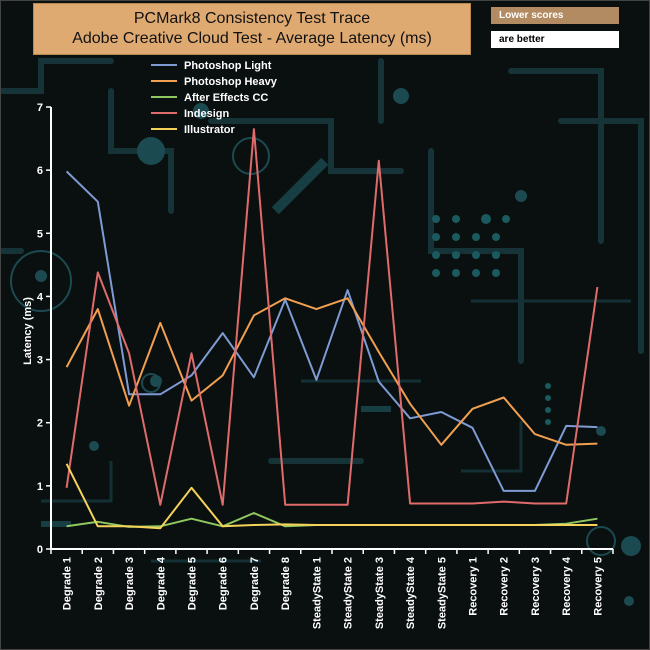 The image size is (650, 650). I want to click on x-tick-label: SteadyState 1, so click(317, 593).